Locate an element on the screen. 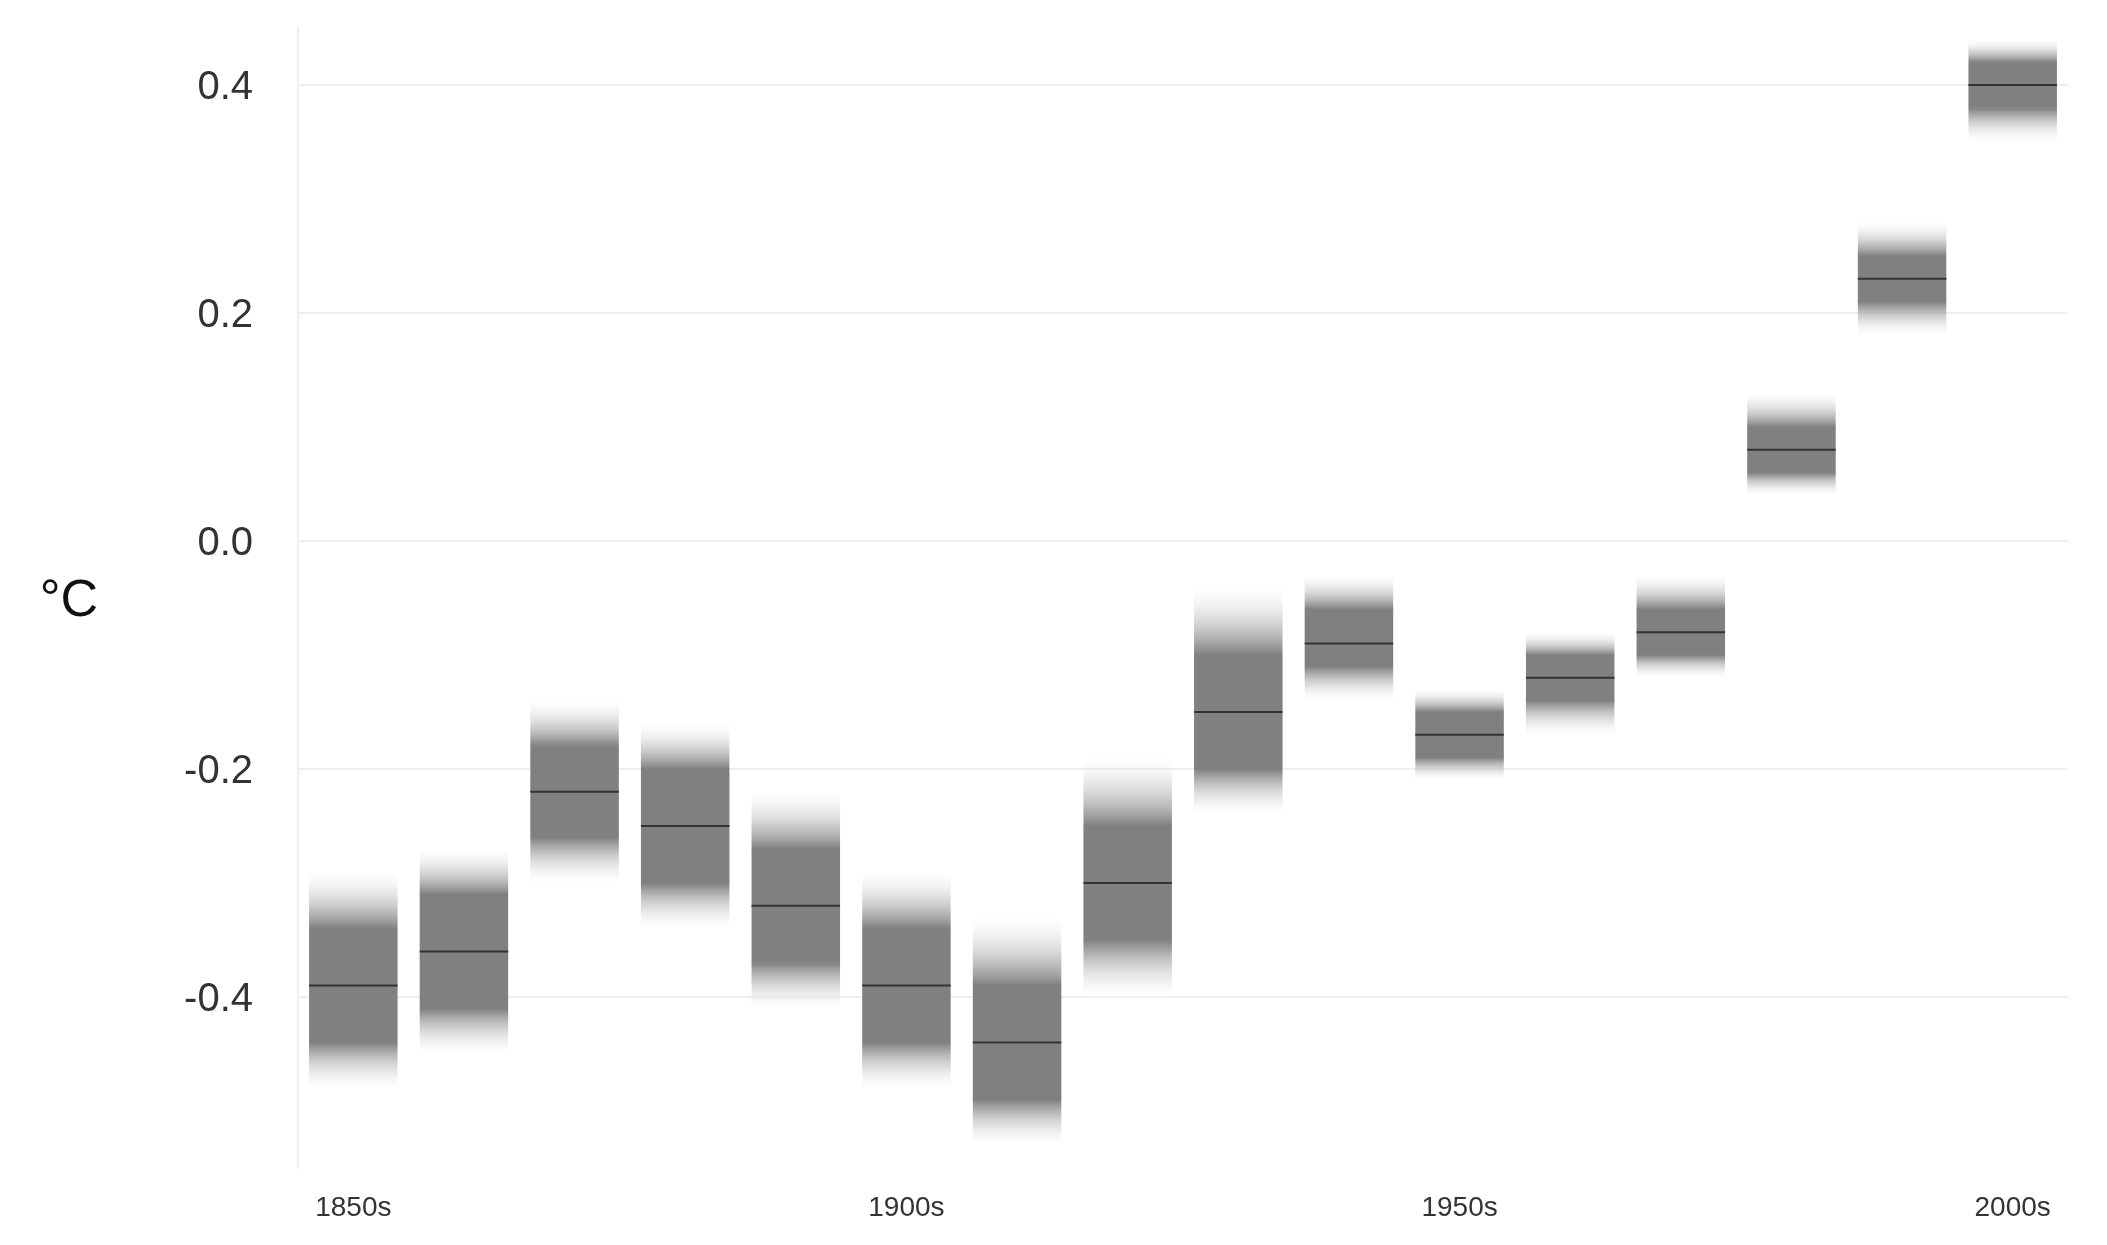 The width and height of the screenshot is (2107, 1245). x-tick-label: 2000s is located at coordinates (2012, 1206).